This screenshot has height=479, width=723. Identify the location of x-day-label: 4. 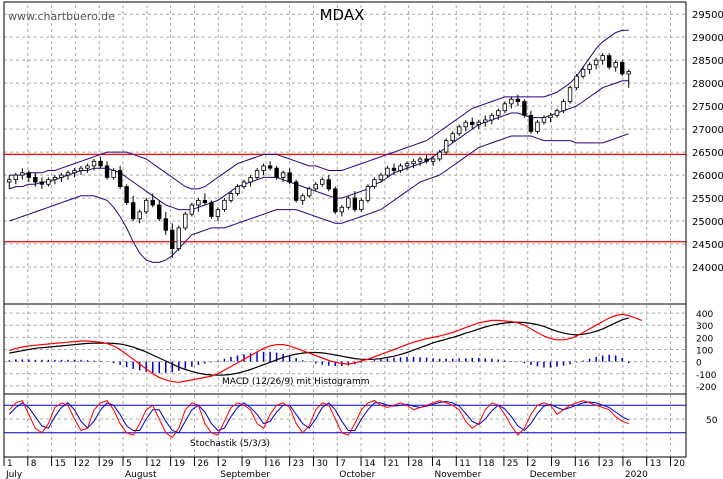
(438, 464).